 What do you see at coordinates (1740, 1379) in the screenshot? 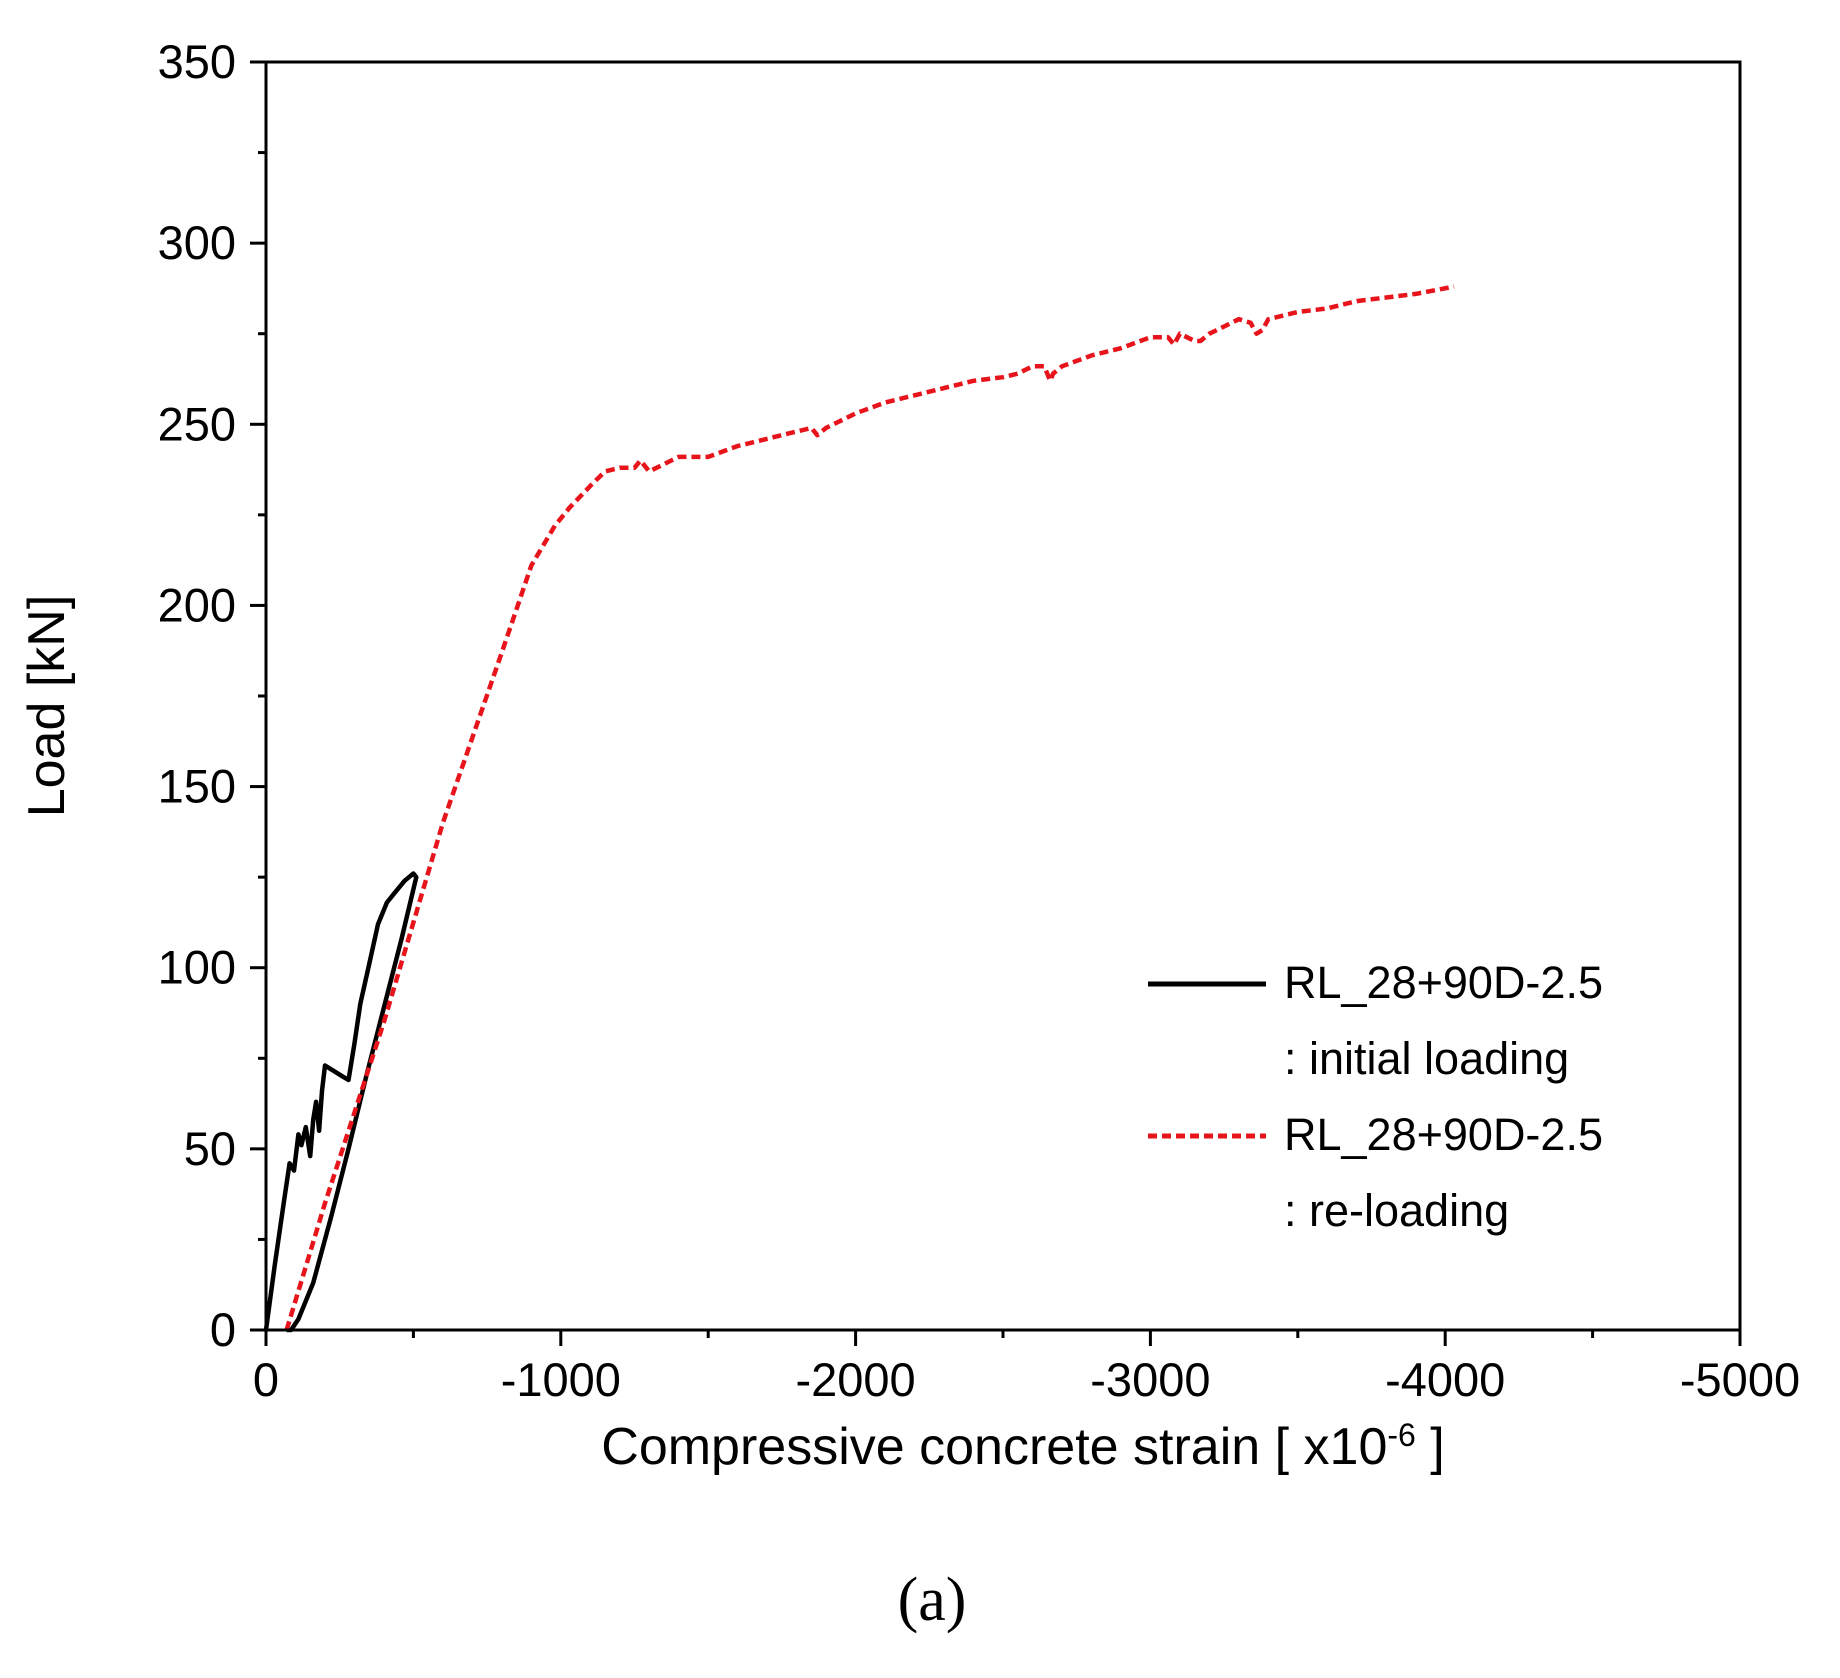
I see `x-tick-label: -5000` at bounding box center [1740, 1379].